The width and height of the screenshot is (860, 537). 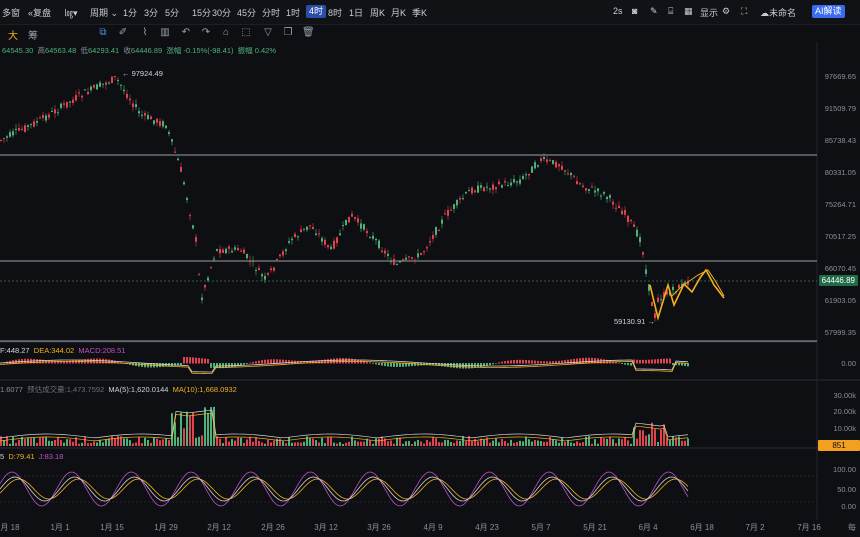 What do you see at coordinates (420, 13) in the screenshot?
I see `interval-13: 季K` at bounding box center [420, 13].